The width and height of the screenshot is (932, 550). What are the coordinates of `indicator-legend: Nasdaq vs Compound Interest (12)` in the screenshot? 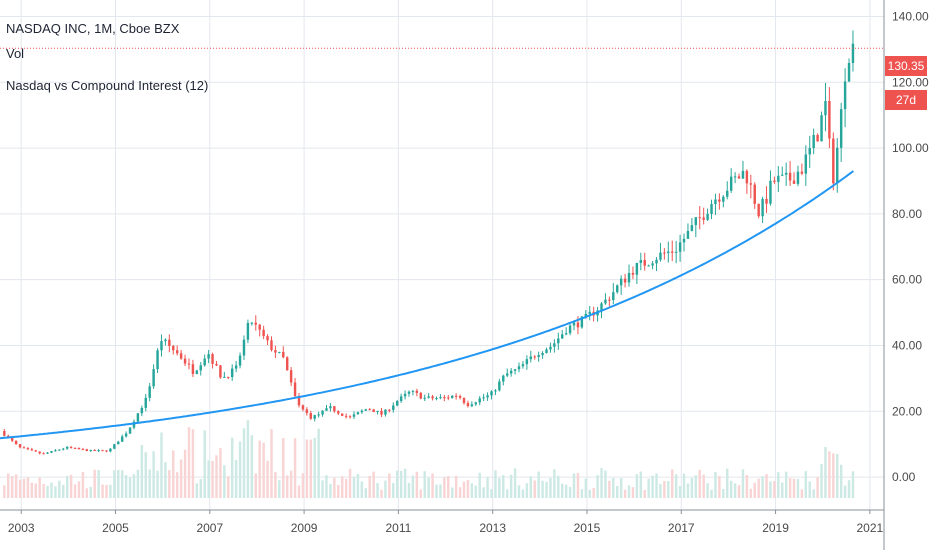 It's located at (107, 85).